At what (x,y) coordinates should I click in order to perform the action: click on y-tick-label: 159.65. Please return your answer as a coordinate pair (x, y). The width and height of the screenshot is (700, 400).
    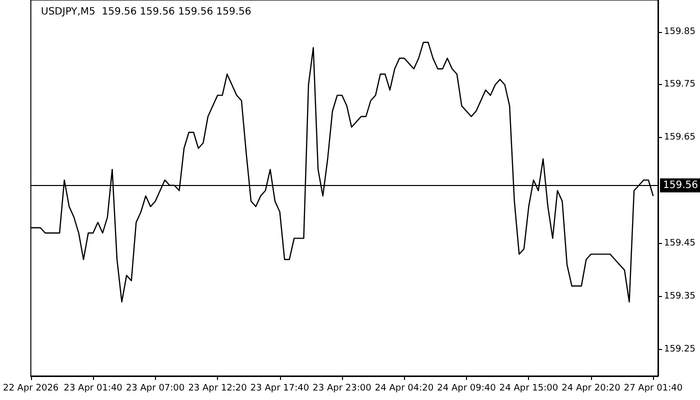
    Looking at the image, I should click on (680, 137).